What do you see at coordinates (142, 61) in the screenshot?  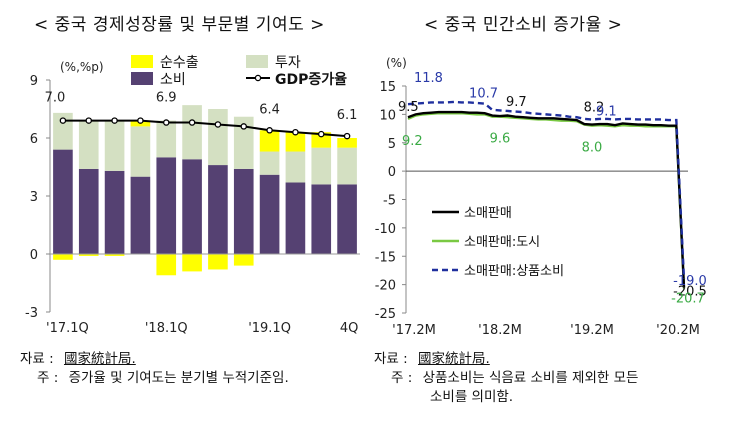 I see `legend-net-exports-swatch` at bounding box center [142, 61].